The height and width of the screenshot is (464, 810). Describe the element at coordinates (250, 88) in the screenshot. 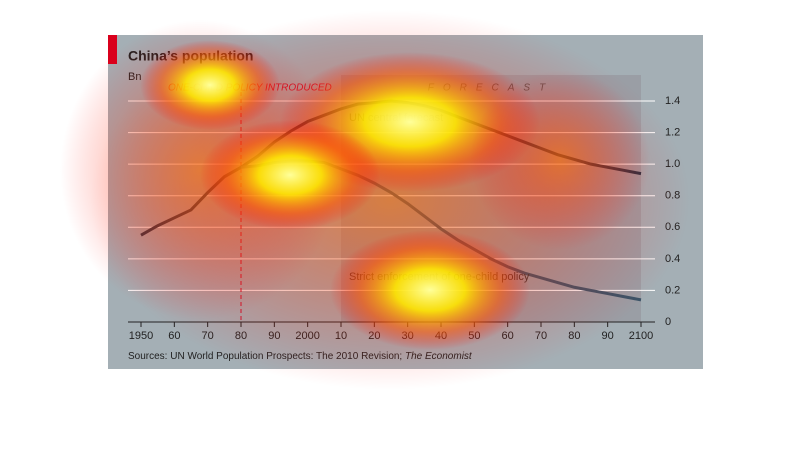

I see `policy-label: ONE-CHILD POLICY INTRODUCED` at that location.